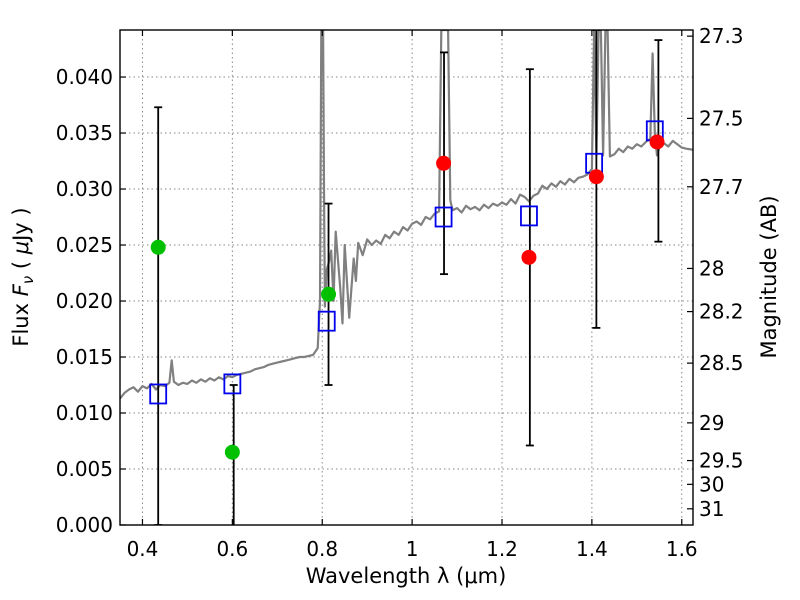  I want to click on y-tick-label: 0.000, so click(84, 525).